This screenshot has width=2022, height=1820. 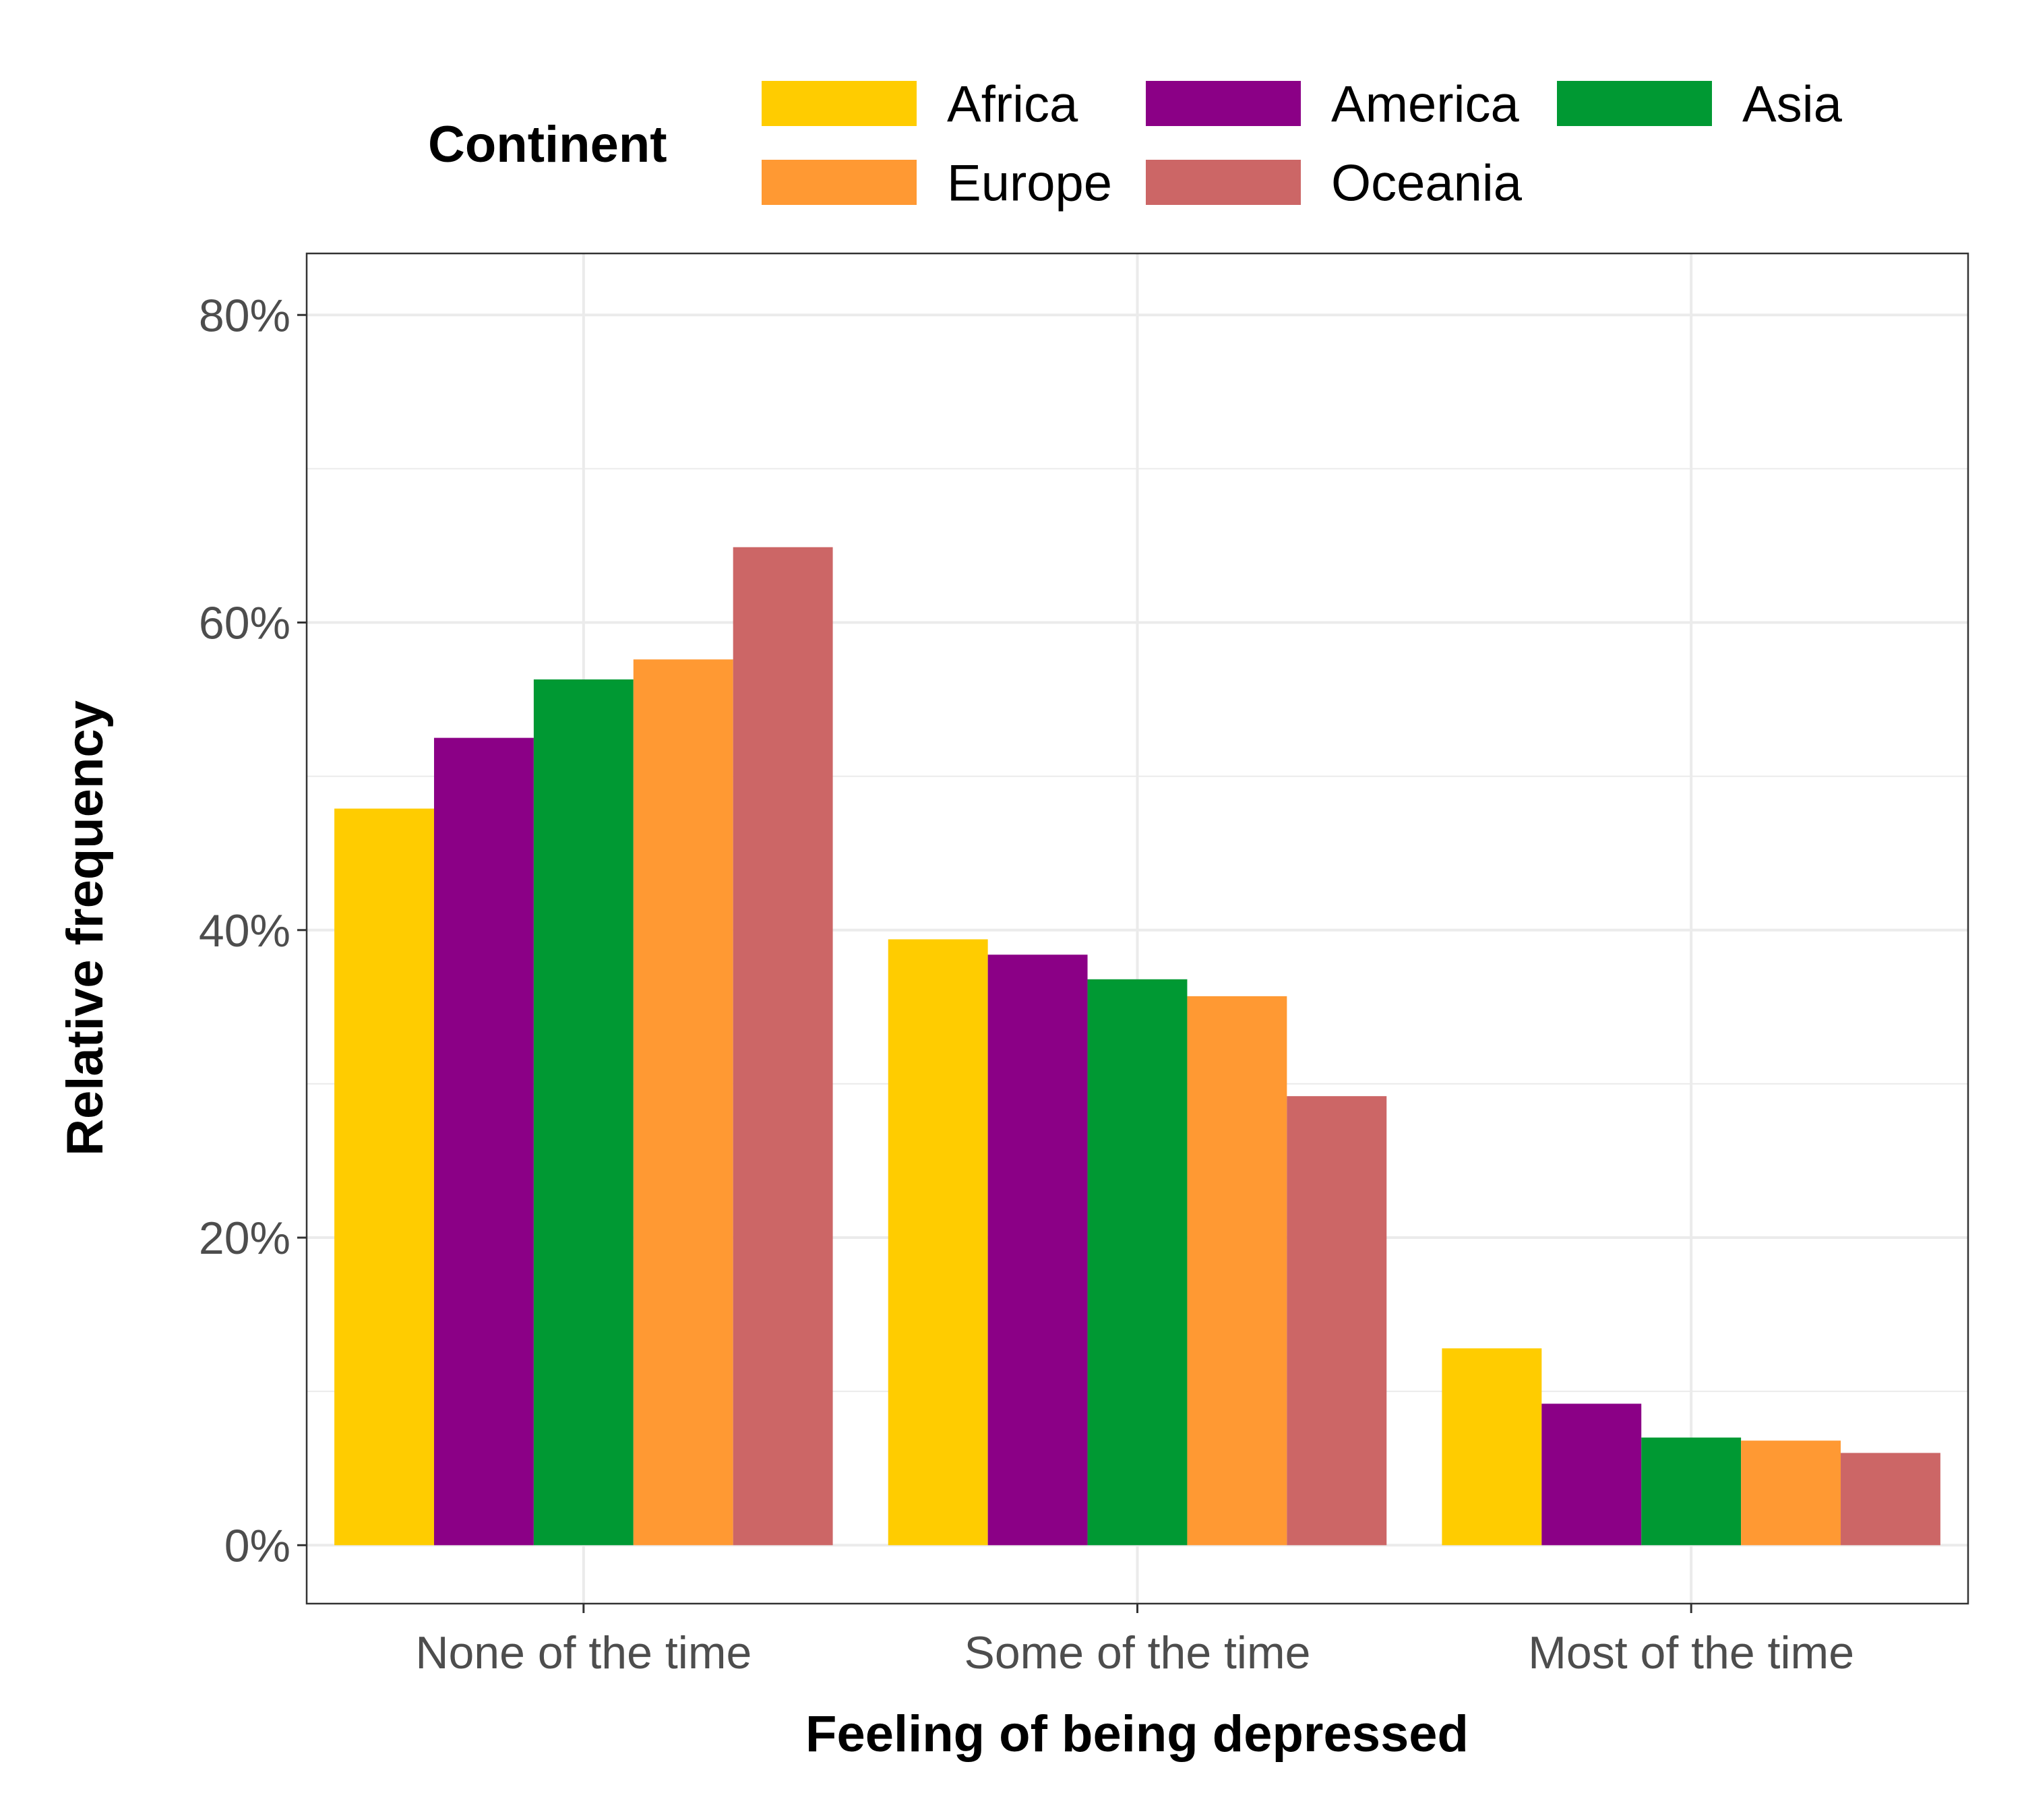 I want to click on legend-title: Continent, so click(x=547, y=144).